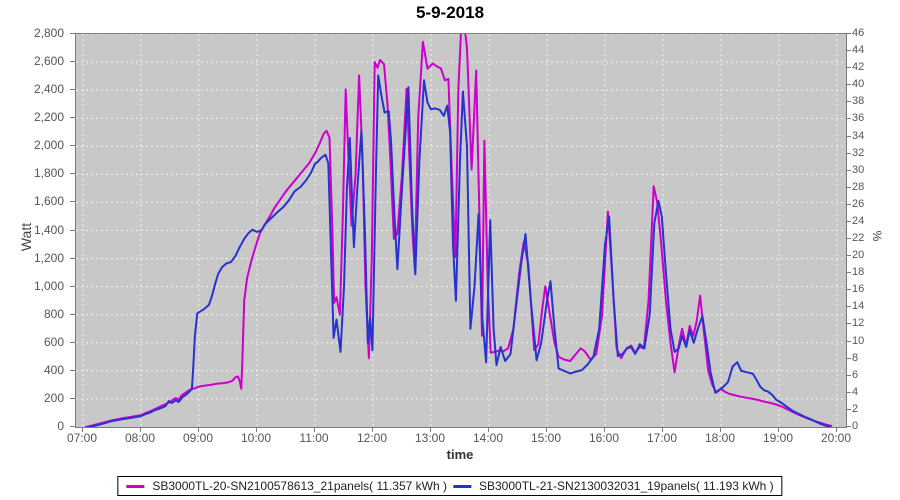  What do you see at coordinates (858, 220) in the screenshot?
I see `y-axis-right-tick-label: 24` at bounding box center [858, 220].